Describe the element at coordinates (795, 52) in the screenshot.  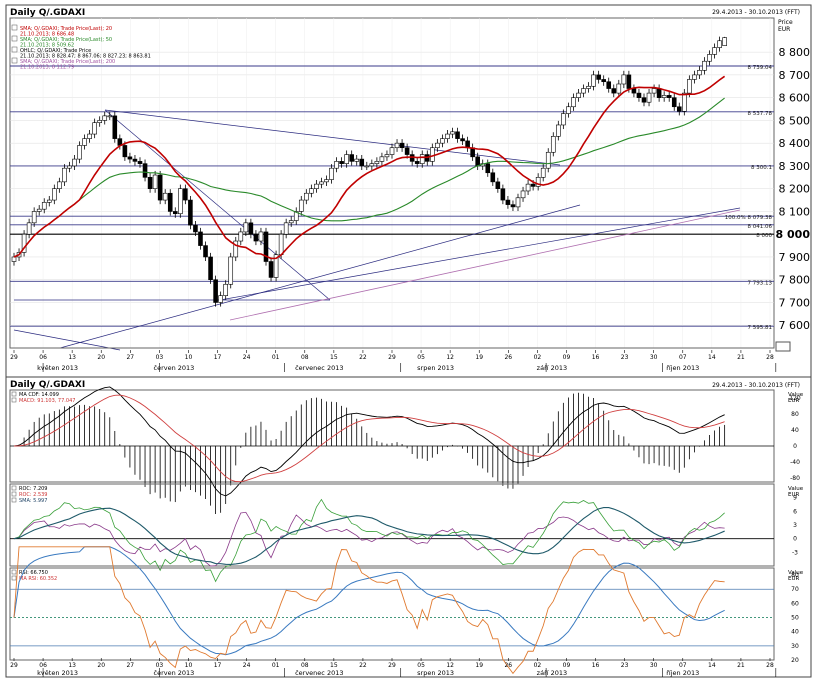
I see `price-tick-label: 8 800` at that location.